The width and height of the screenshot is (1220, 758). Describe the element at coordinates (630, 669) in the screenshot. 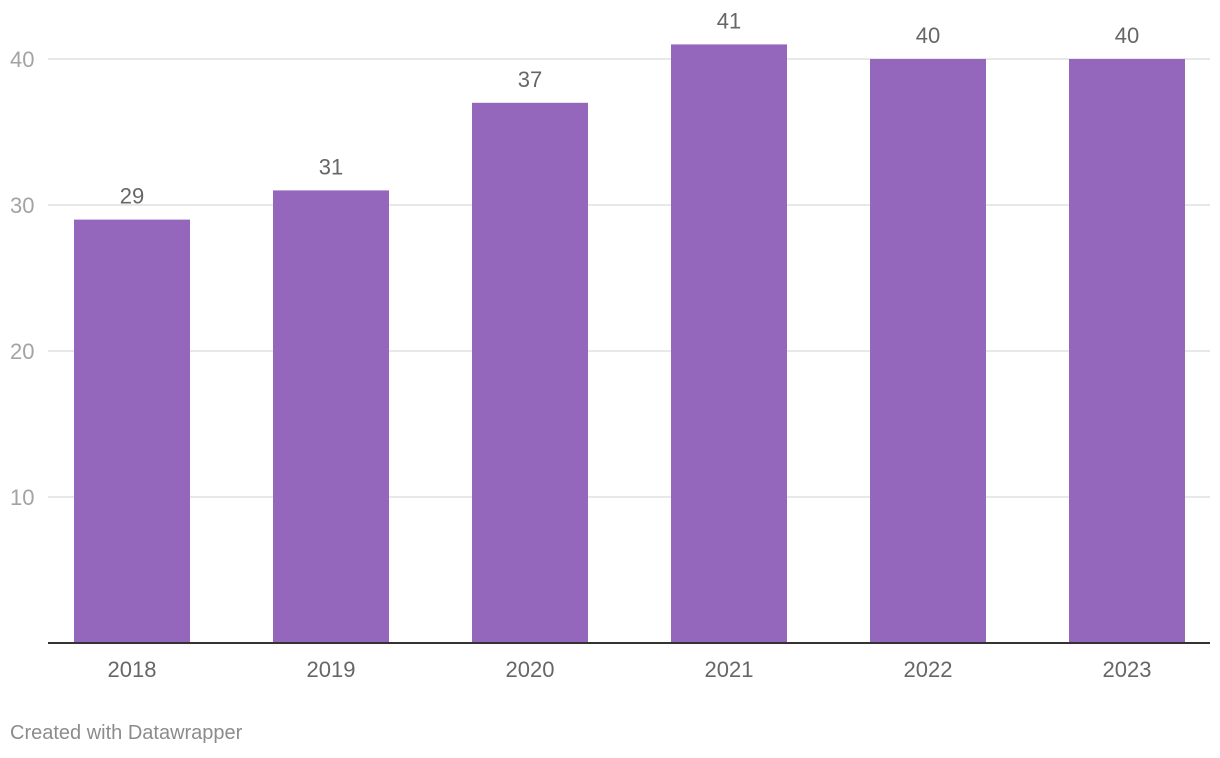

I see `x-axis-ticks: 2018 2019 2020 2021 2022 2023` at that location.